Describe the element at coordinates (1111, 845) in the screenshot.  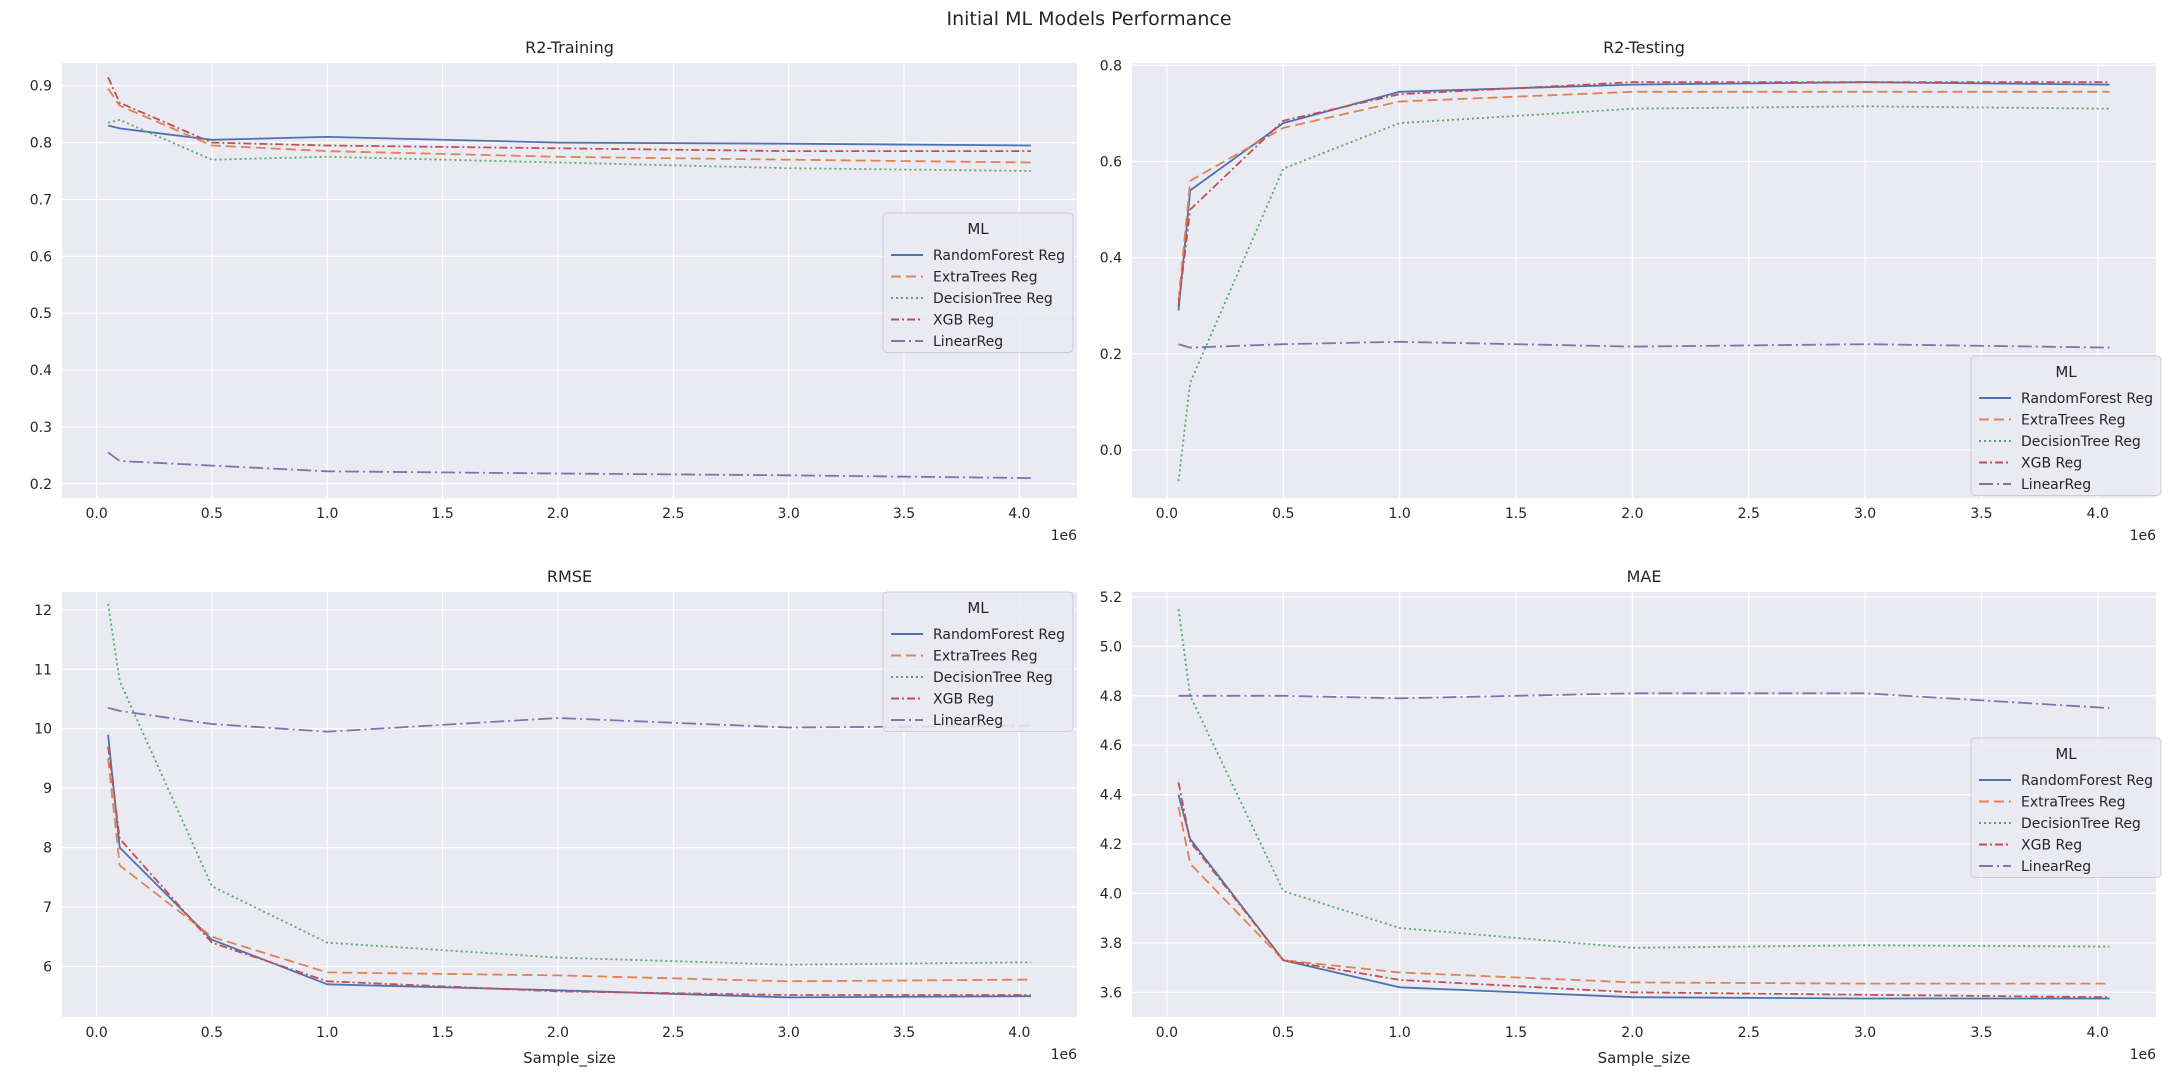
I see `y-tick-label: 4.2` at that location.